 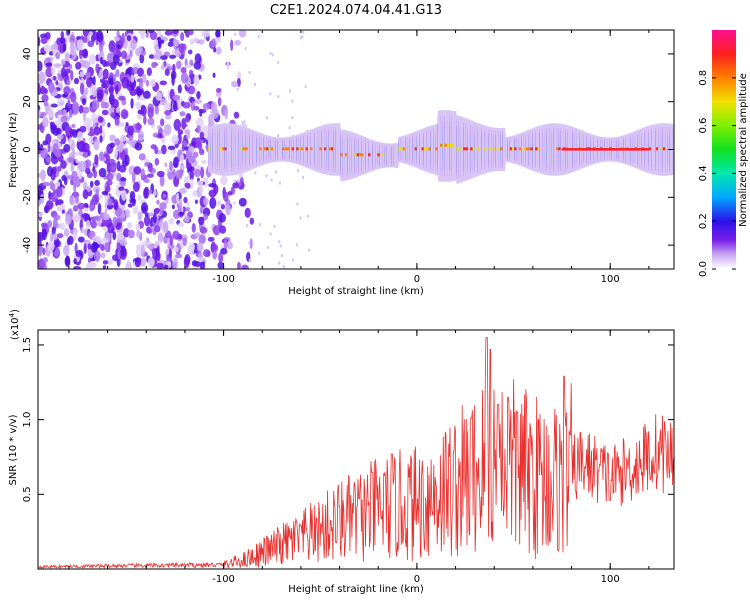 What do you see at coordinates (743, 150) in the screenshot?
I see `colorbar-label: Normalized spectral amplitude` at bounding box center [743, 150].